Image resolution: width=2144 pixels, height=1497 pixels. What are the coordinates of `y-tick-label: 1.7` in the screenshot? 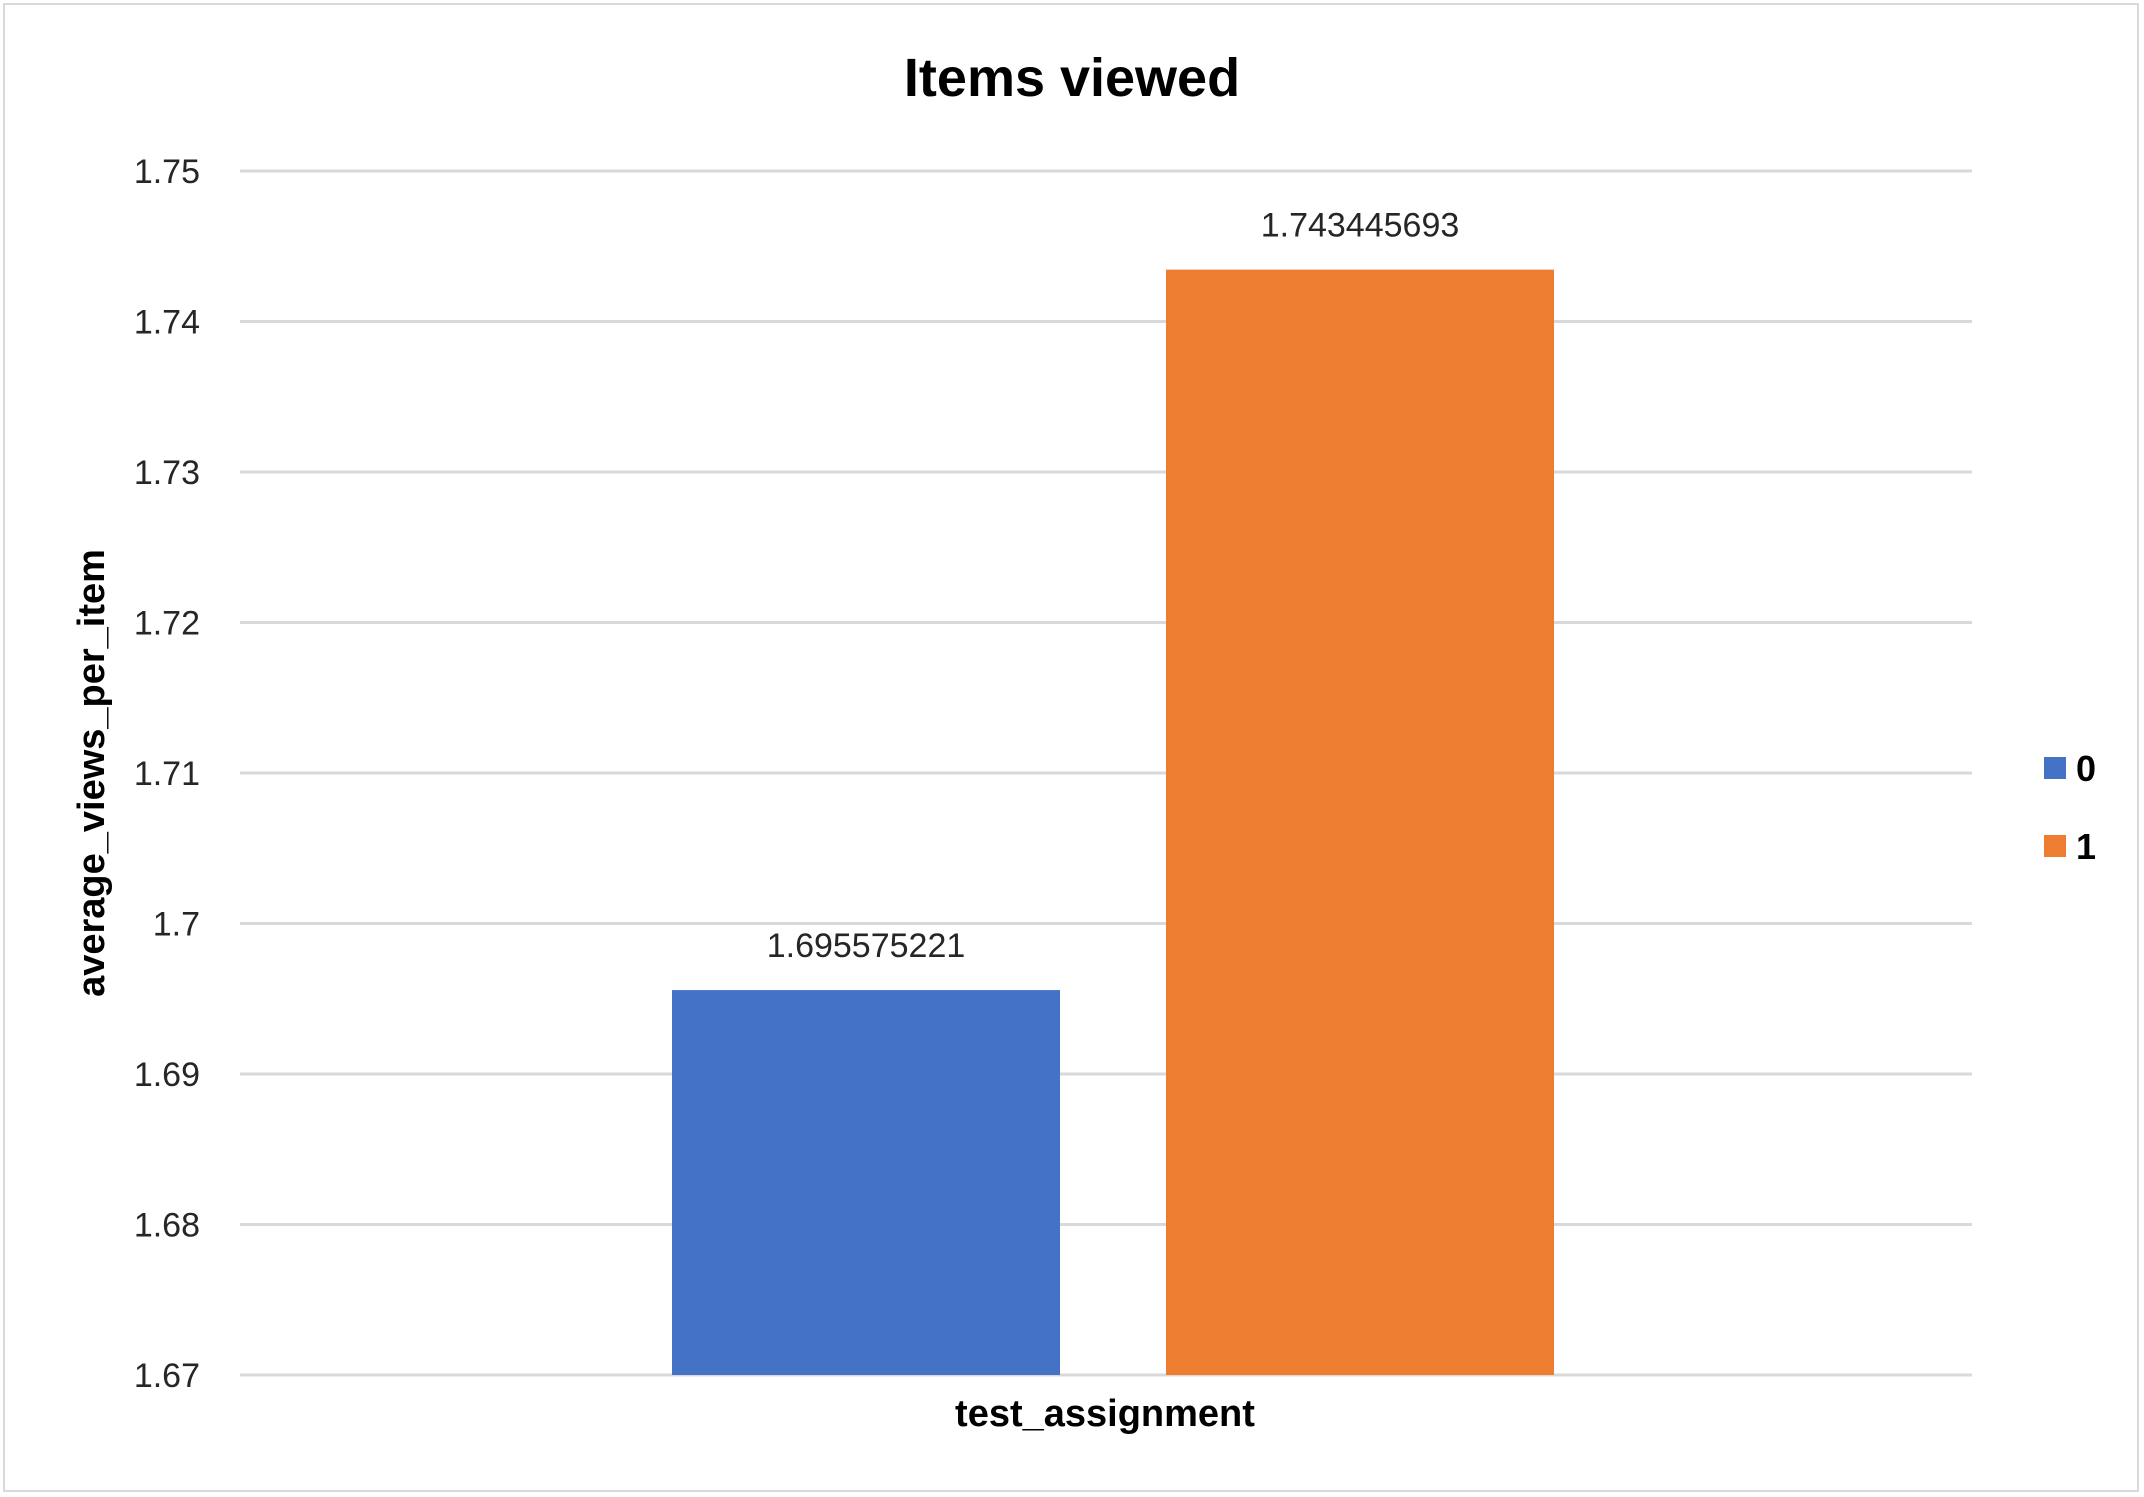 It's located at (176, 925).